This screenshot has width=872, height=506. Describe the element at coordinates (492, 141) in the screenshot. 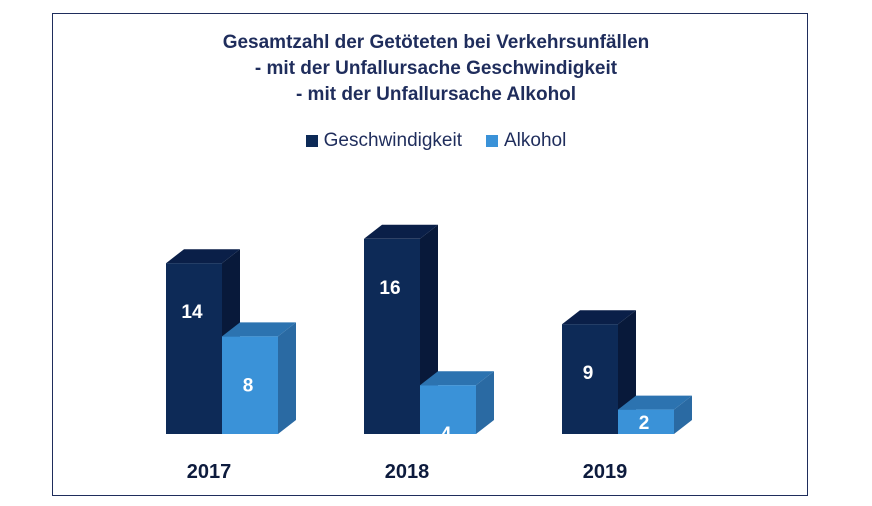

I see `legend-swatch-alkohol` at that location.